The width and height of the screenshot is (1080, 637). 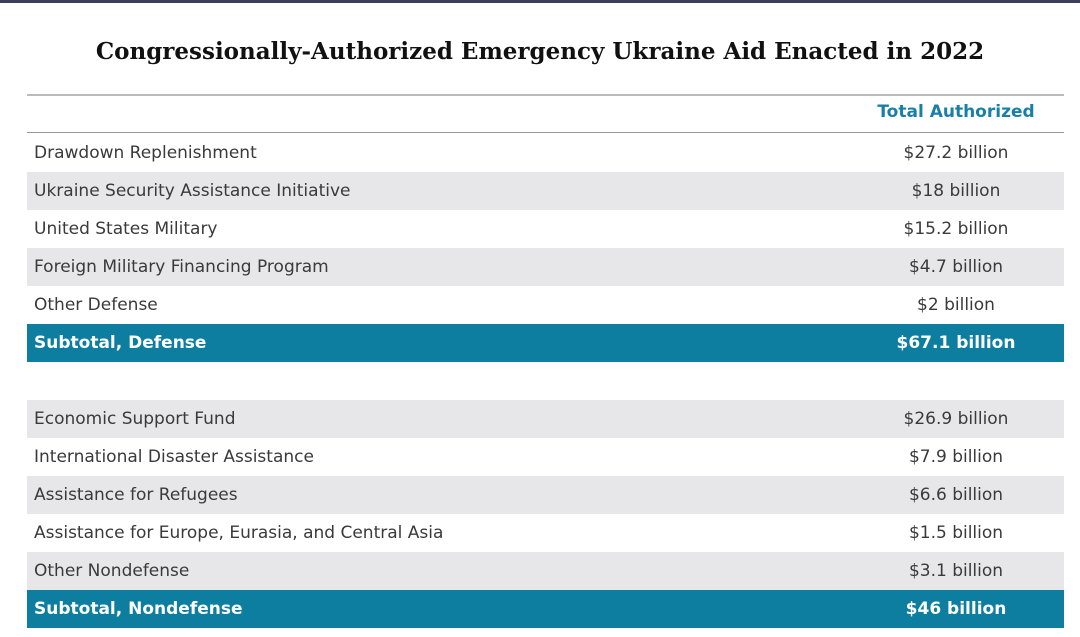 I want to click on row-amount: $18 billion, so click(x=956, y=191).